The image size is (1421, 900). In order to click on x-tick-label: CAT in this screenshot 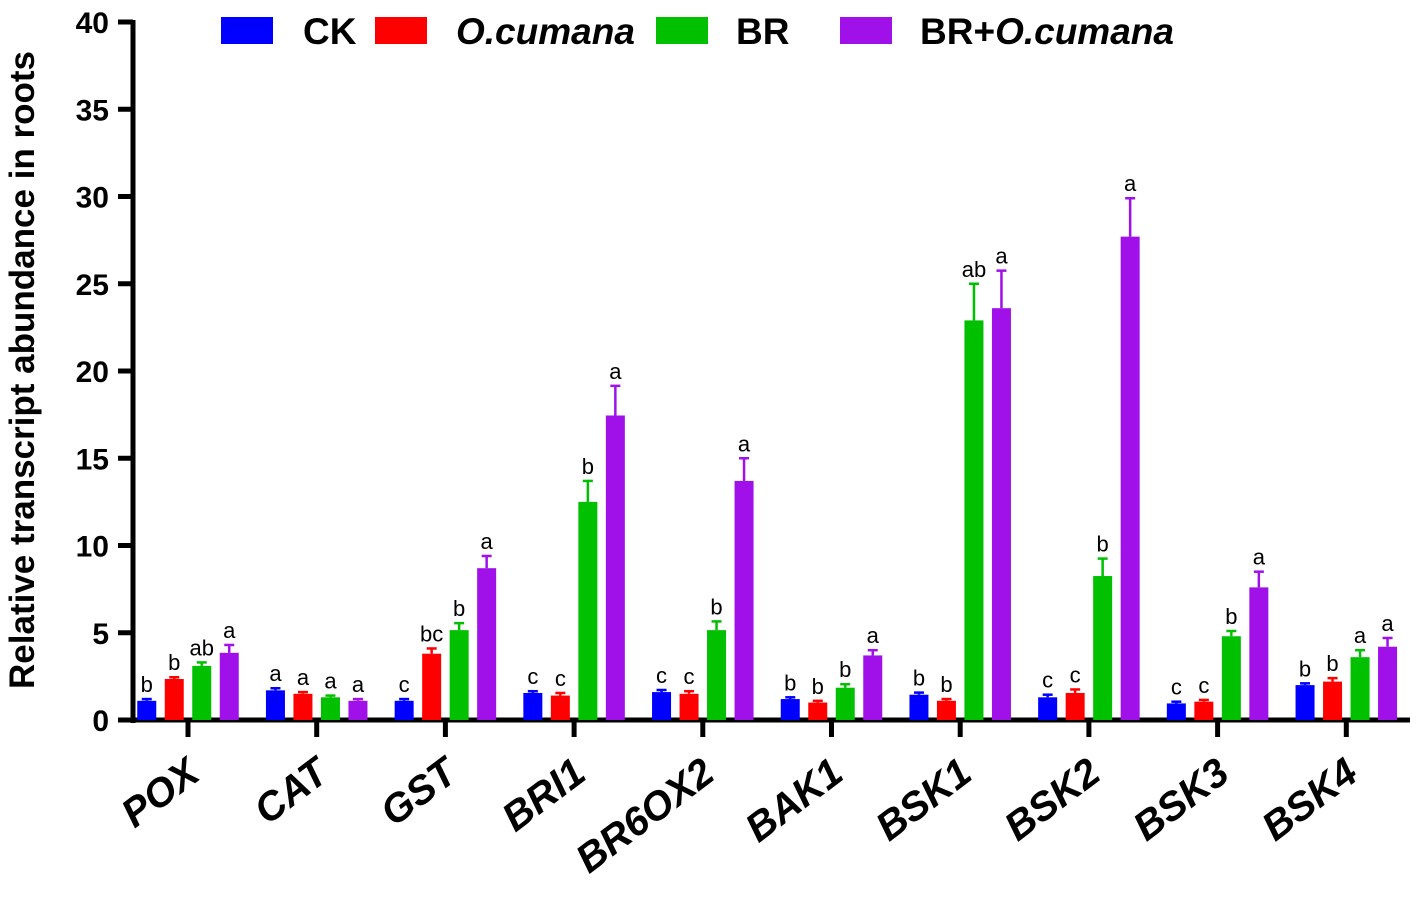, I will do `click(292, 790)`.